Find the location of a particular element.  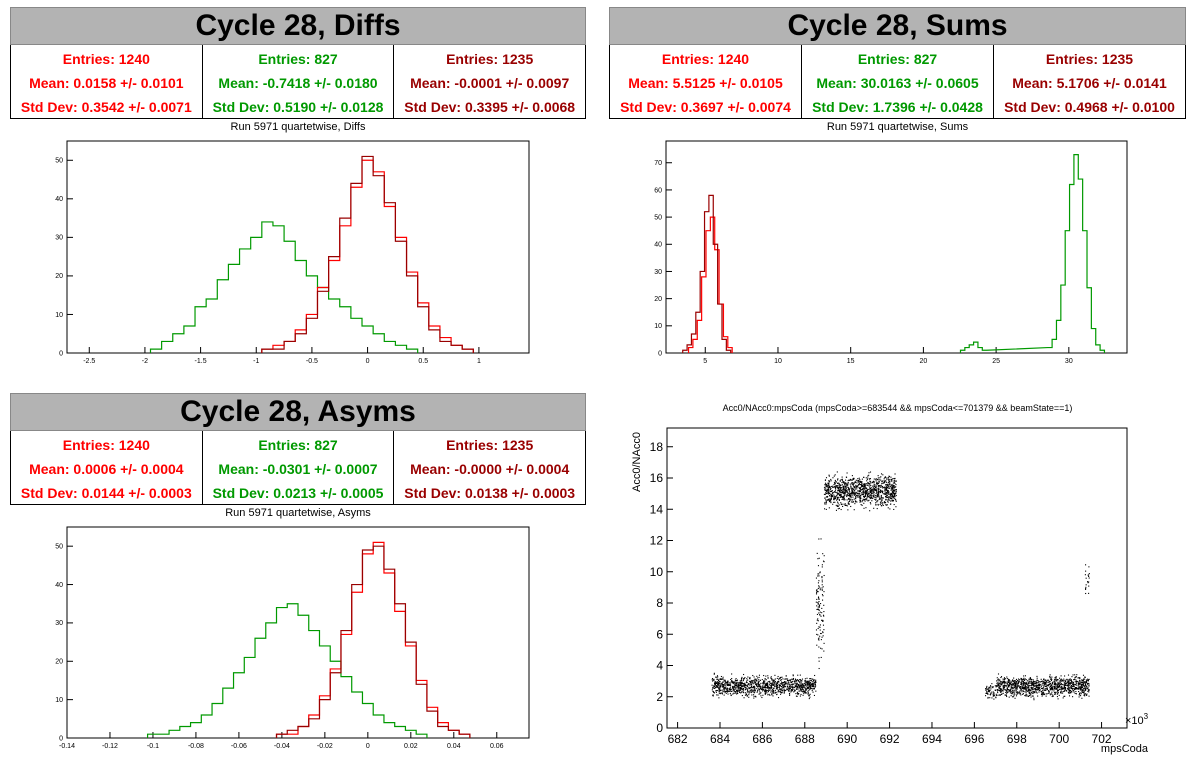

y-tick-label: 10 is located at coordinates (59, 700).